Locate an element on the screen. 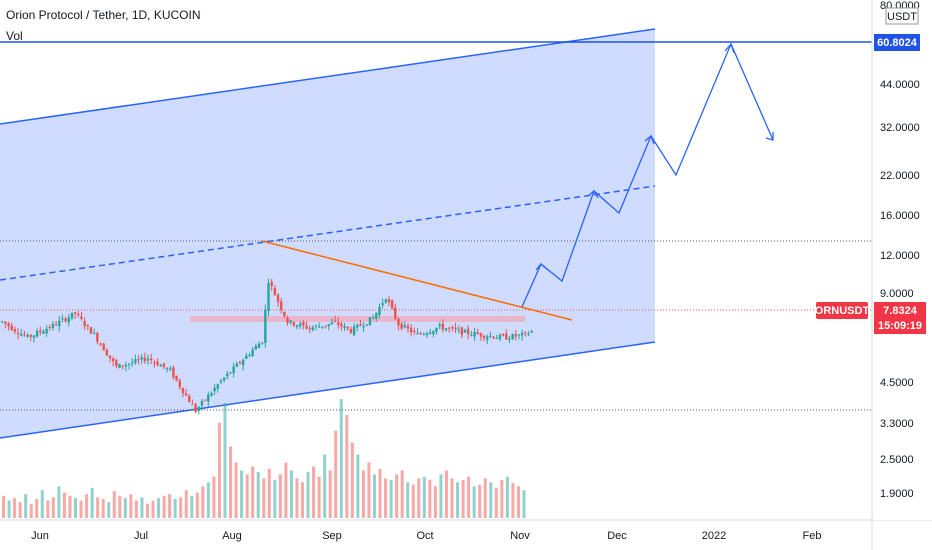 This screenshot has width=932, height=550. support-zone is located at coordinates (357, 319).